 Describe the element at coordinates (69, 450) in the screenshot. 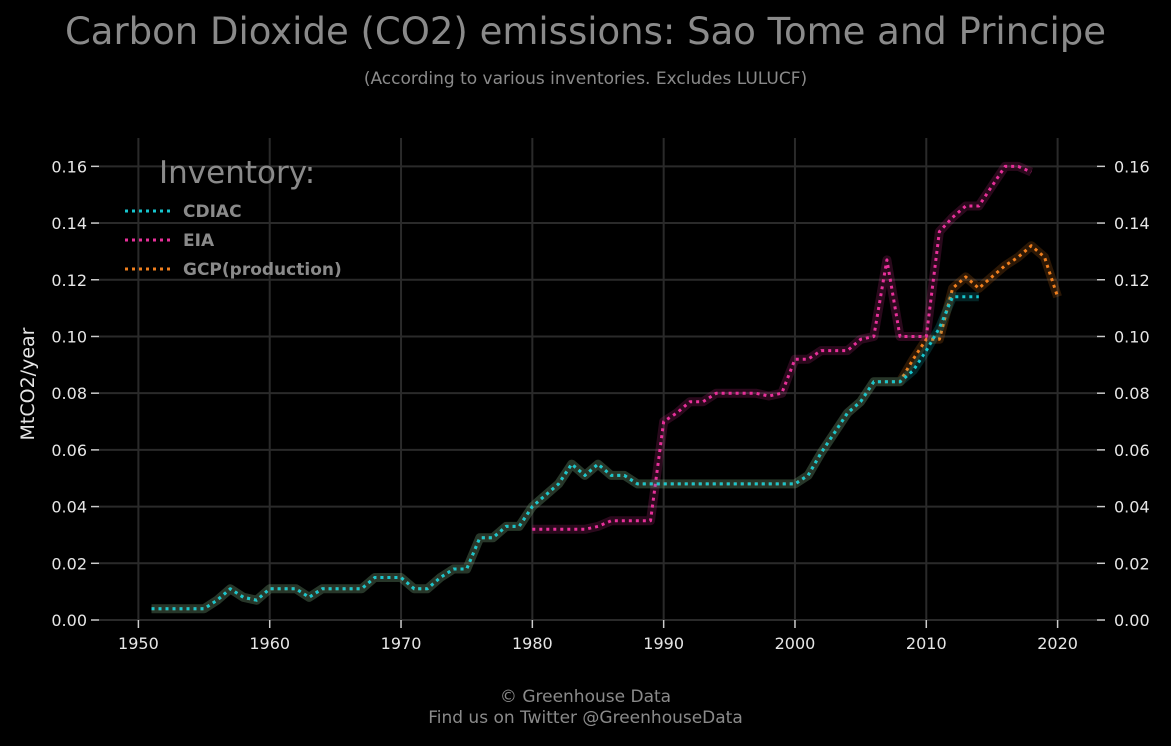

I see `y-tick-label-left: 0.06` at that location.